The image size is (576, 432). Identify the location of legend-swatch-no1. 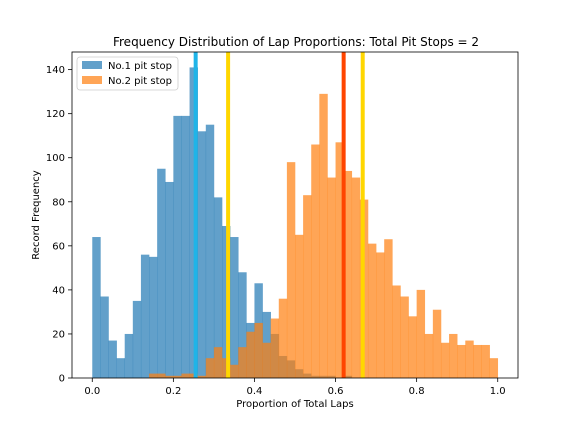
(92, 65).